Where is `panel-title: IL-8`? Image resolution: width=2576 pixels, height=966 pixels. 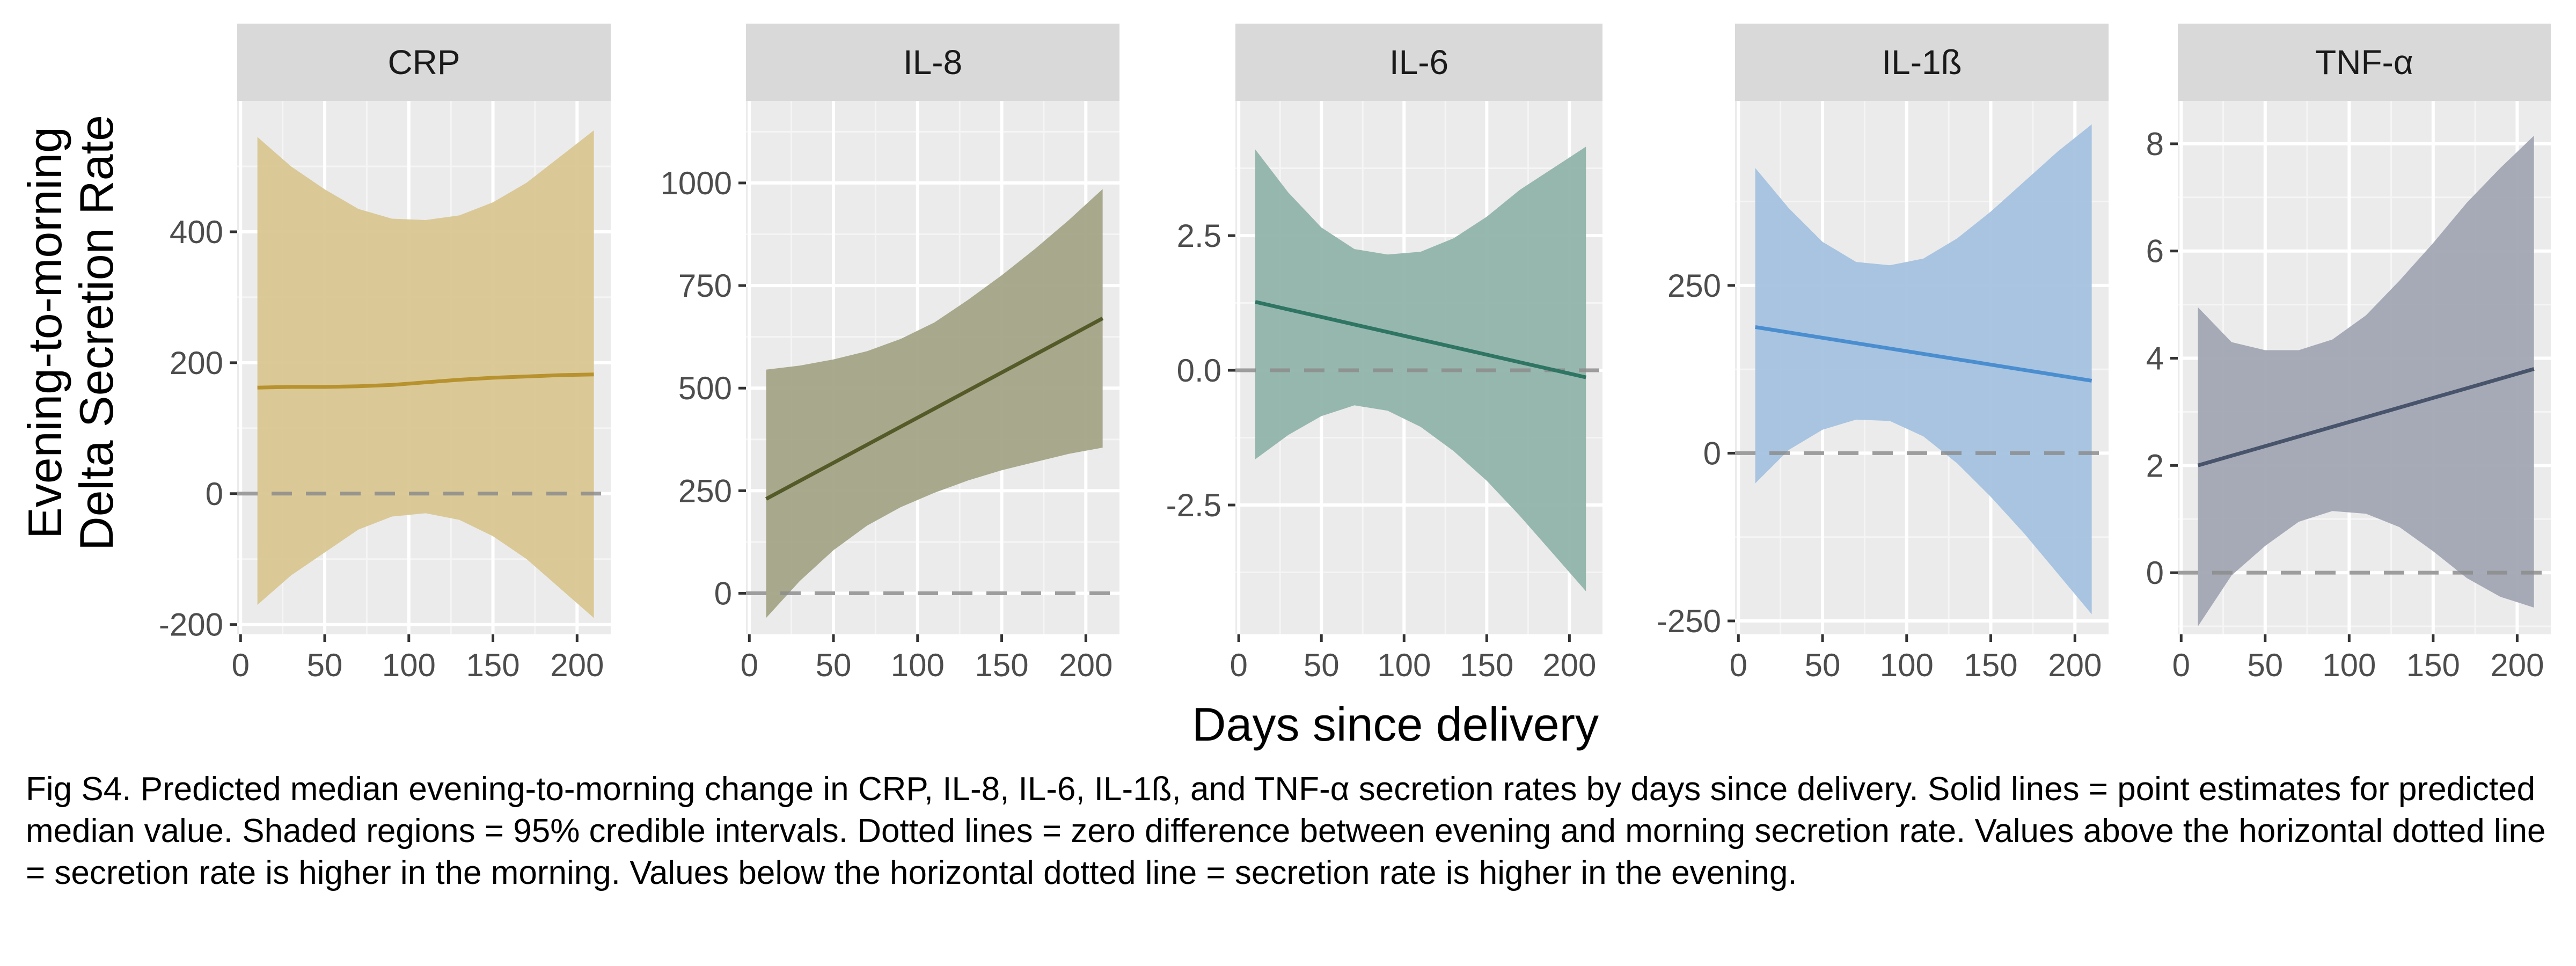 panel-title: IL-8 is located at coordinates (932, 62).